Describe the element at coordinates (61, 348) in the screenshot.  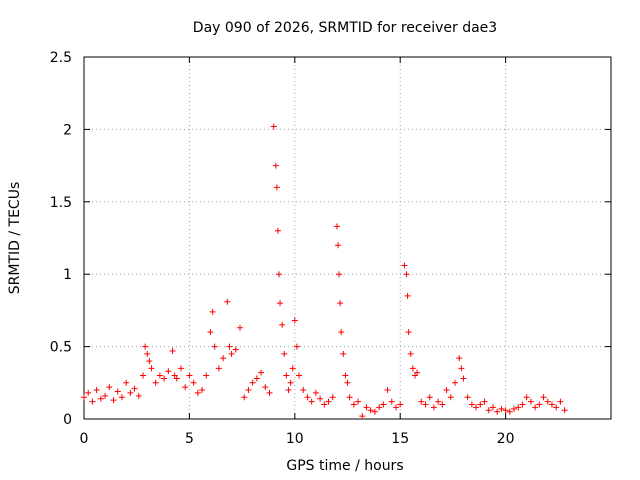
I see `y-tick-label: 0.5` at that location.